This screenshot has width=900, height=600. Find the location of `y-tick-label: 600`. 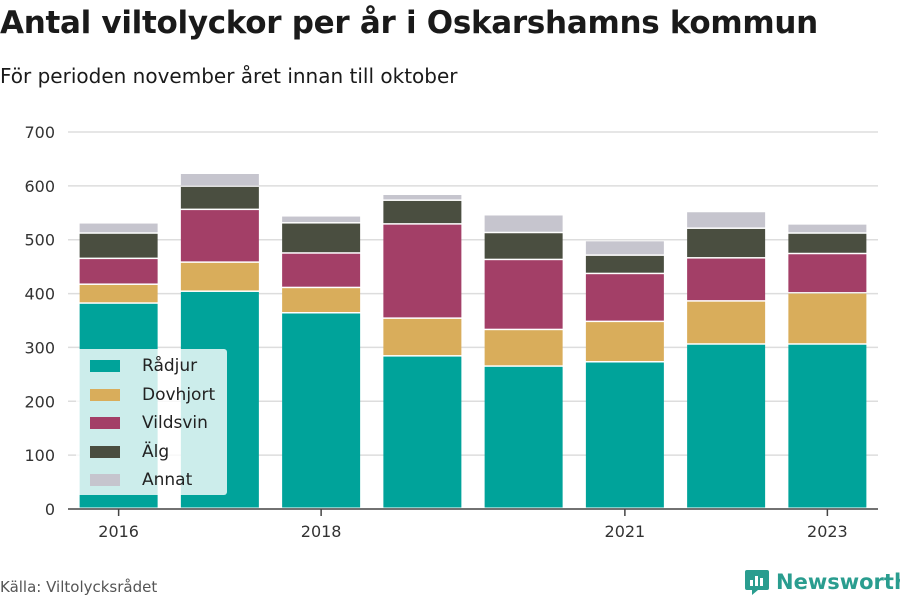

y-tick-label: 600 is located at coordinates (39, 186).